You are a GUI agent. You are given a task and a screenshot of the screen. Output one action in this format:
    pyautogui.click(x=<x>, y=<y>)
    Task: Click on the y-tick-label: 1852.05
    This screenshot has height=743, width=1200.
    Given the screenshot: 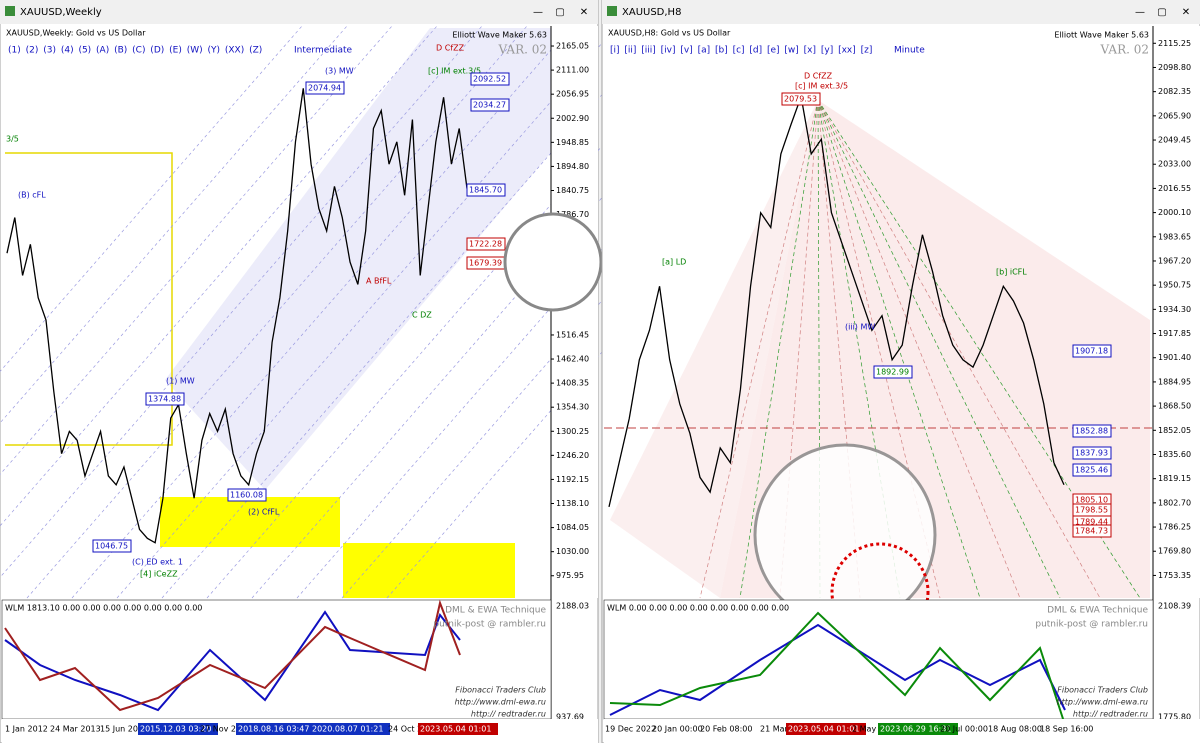 What is the action you would take?
    pyautogui.click(x=1174, y=430)
    